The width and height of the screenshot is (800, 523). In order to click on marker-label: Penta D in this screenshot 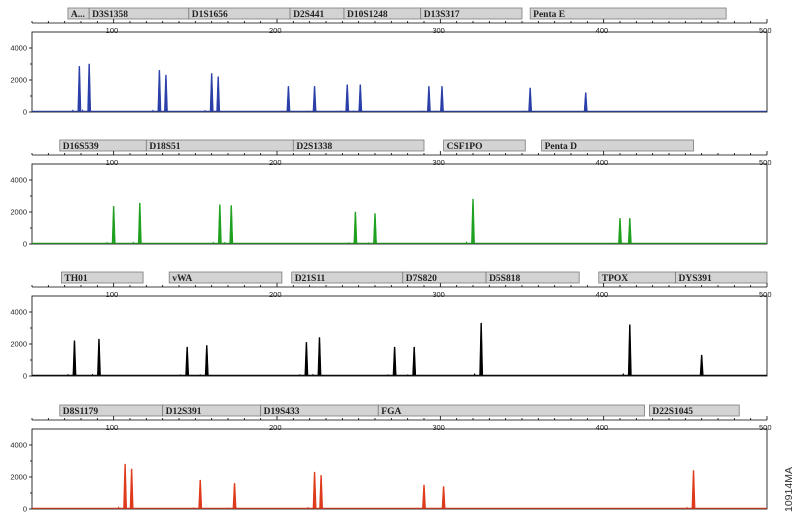, I will do `click(561, 147)`.